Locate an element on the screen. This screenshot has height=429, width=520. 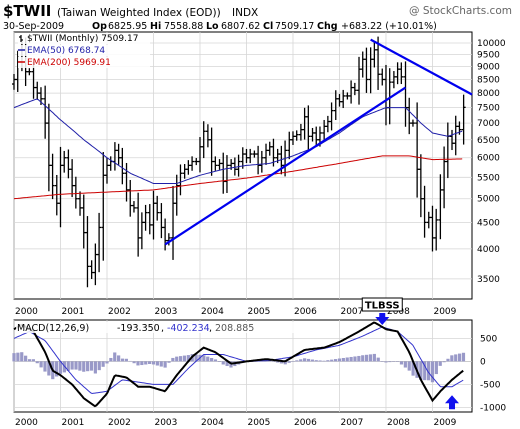
legend-swatch-price is located at coordinates (21, 38).